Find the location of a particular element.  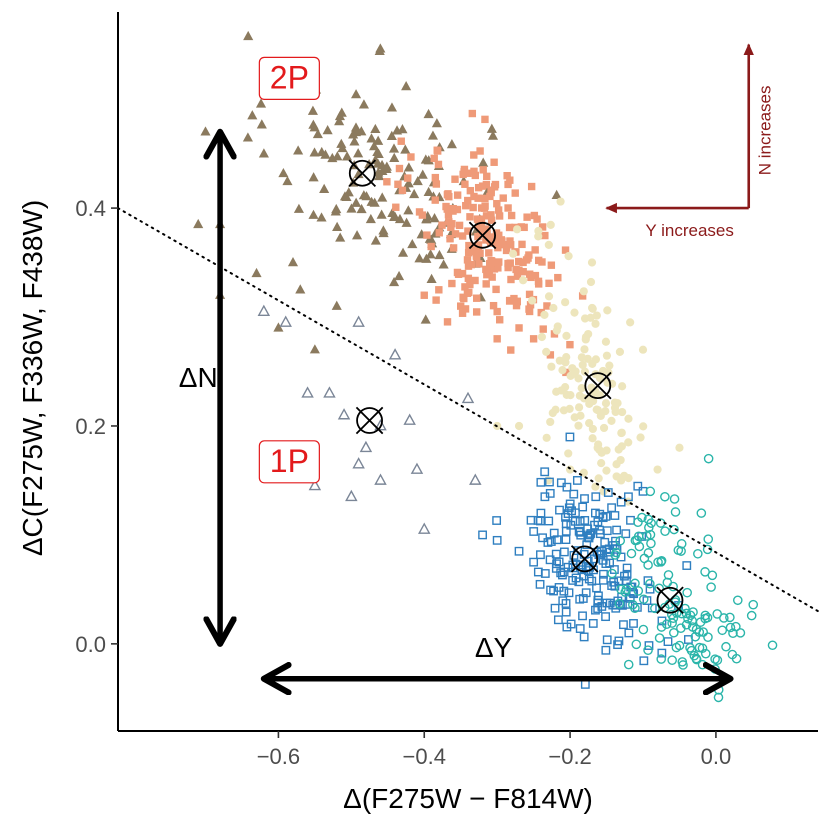

x-tick-label: −0.4 is located at coordinates (424, 756).